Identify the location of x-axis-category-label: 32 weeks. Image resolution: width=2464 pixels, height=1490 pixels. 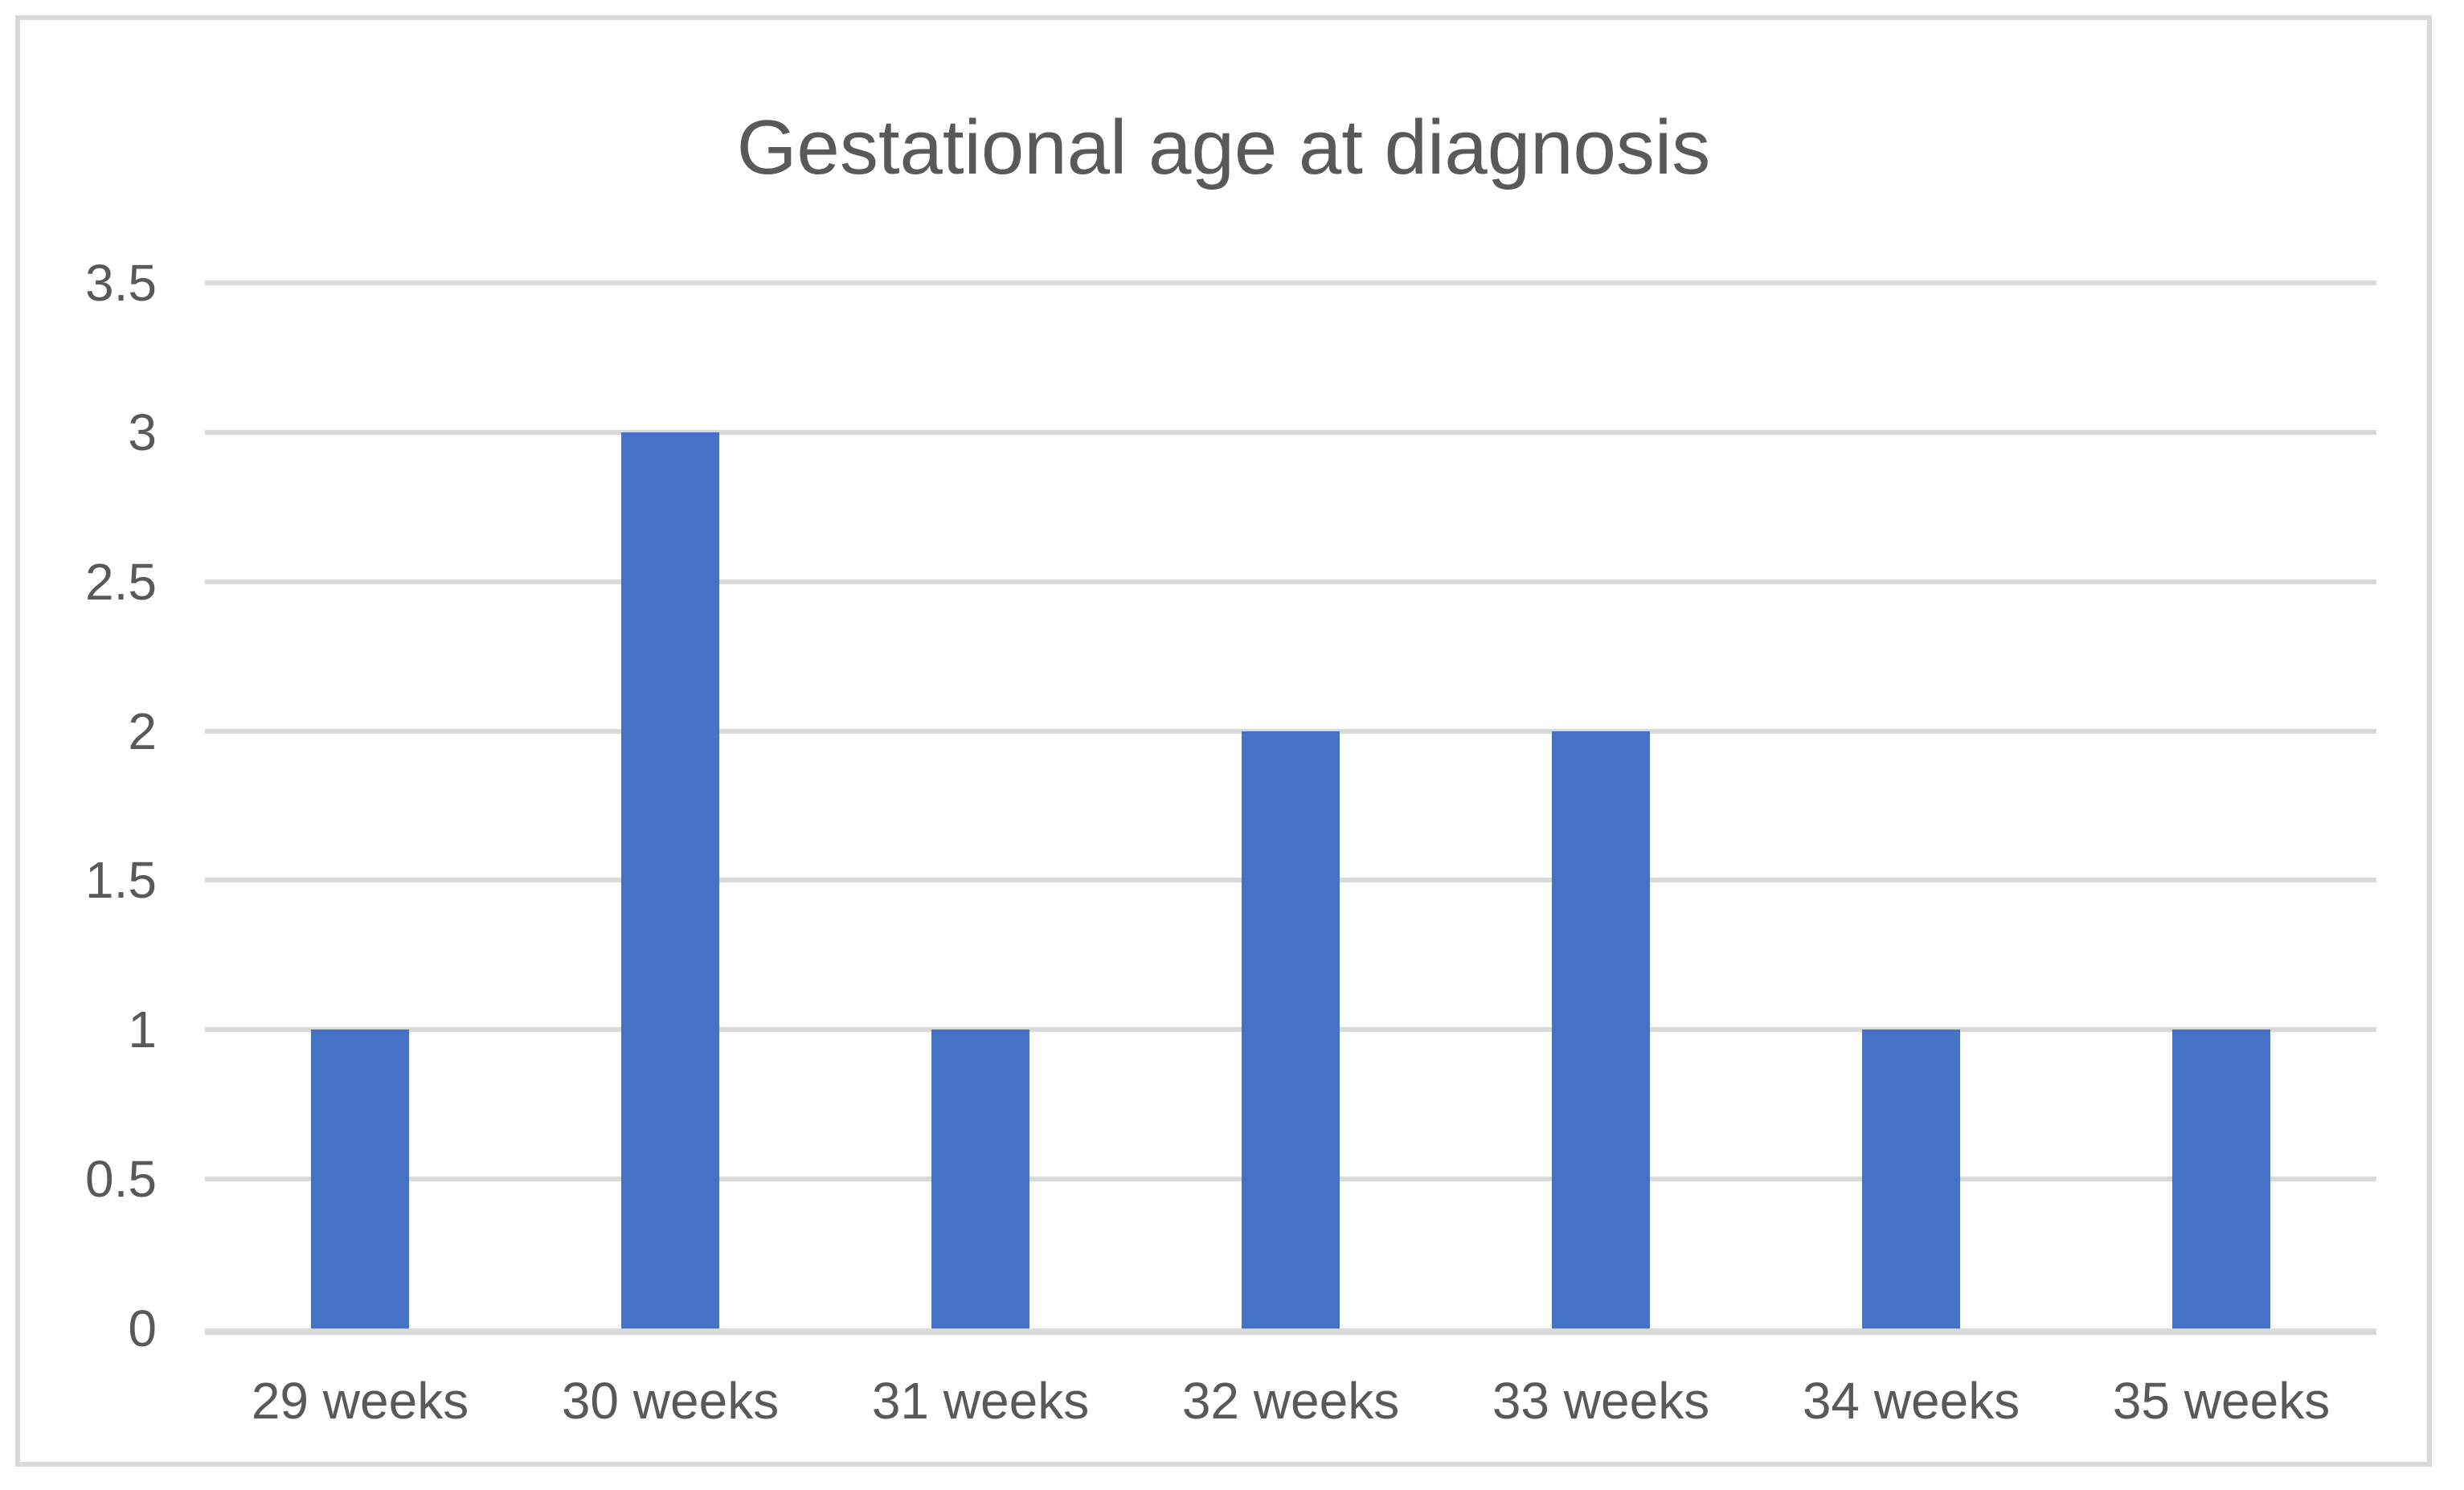
(1290, 1401).